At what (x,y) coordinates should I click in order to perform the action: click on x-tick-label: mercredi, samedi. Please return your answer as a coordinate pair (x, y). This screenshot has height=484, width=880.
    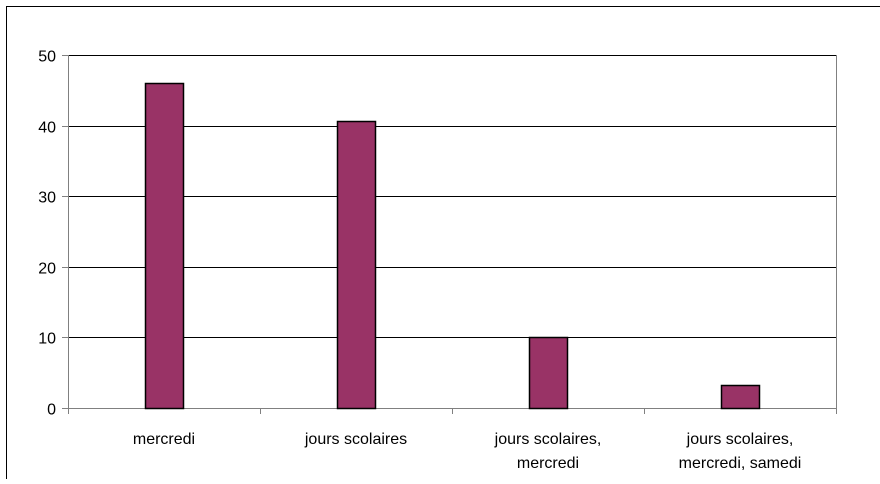
    Looking at the image, I should click on (740, 463).